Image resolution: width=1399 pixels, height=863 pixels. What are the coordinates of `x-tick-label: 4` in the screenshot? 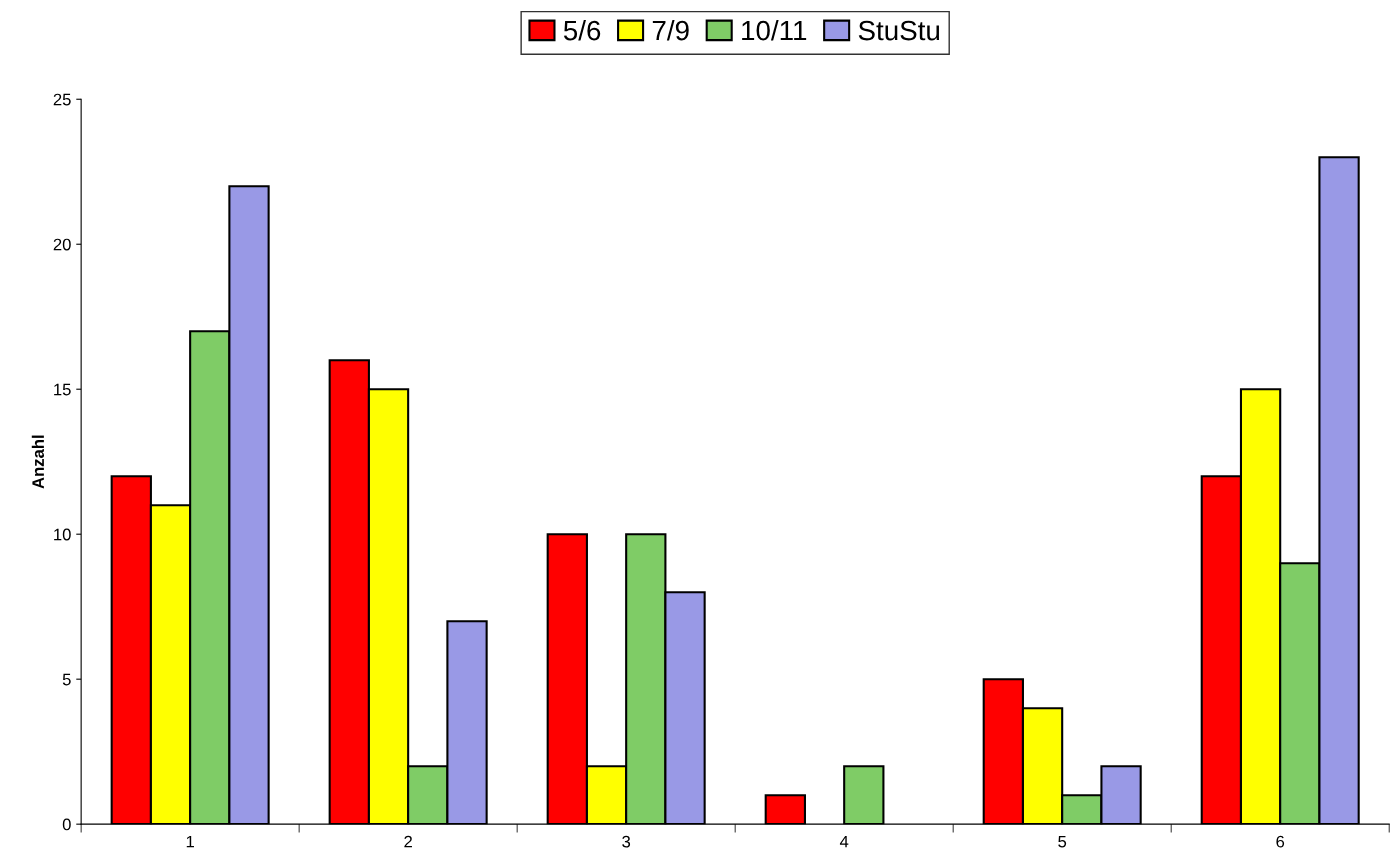 It's located at (844, 841).